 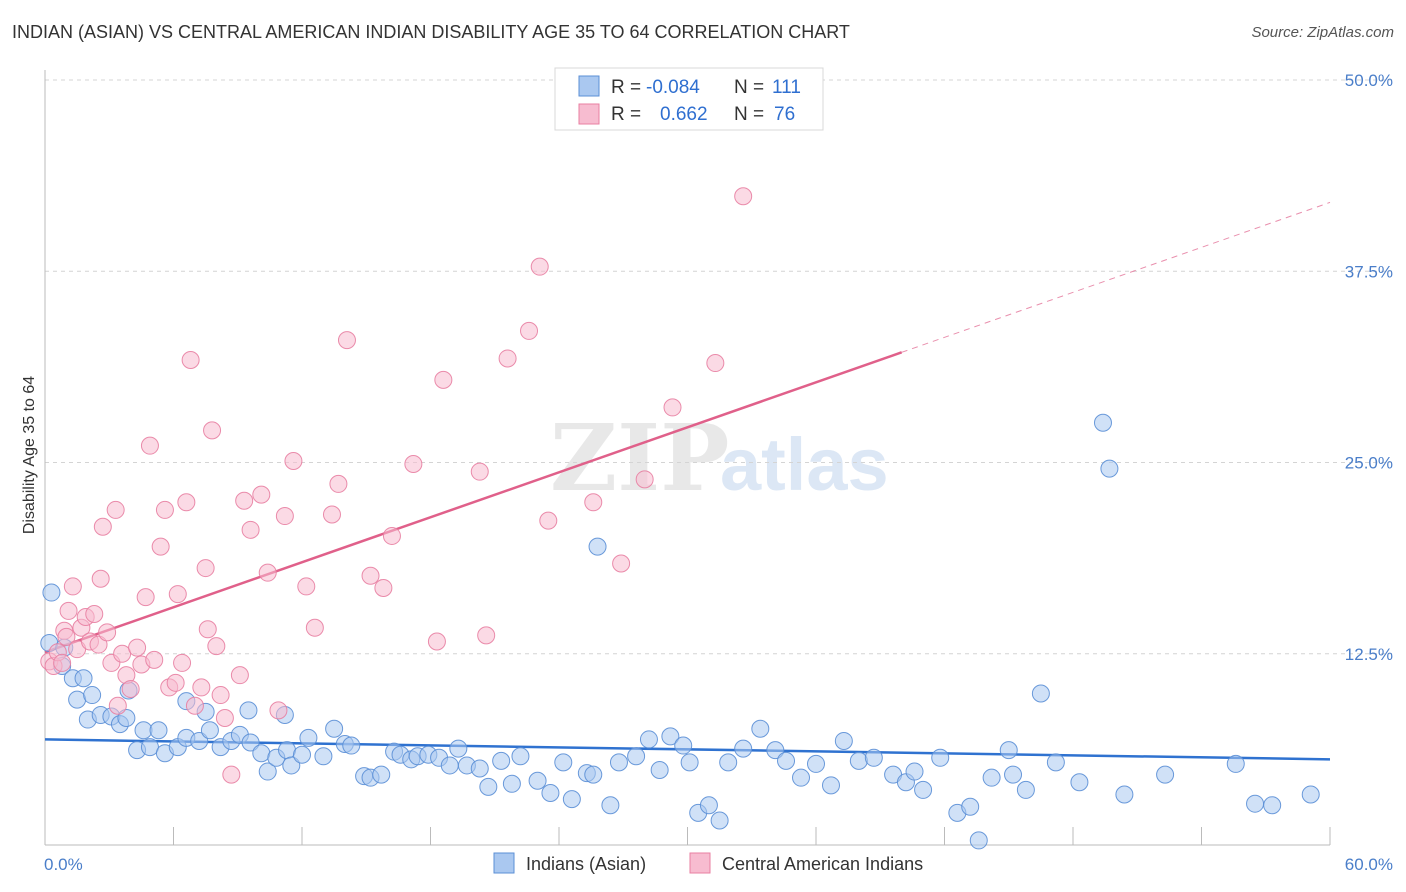 I want to click on legend-swatch-blue, so click(x=589, y=86).